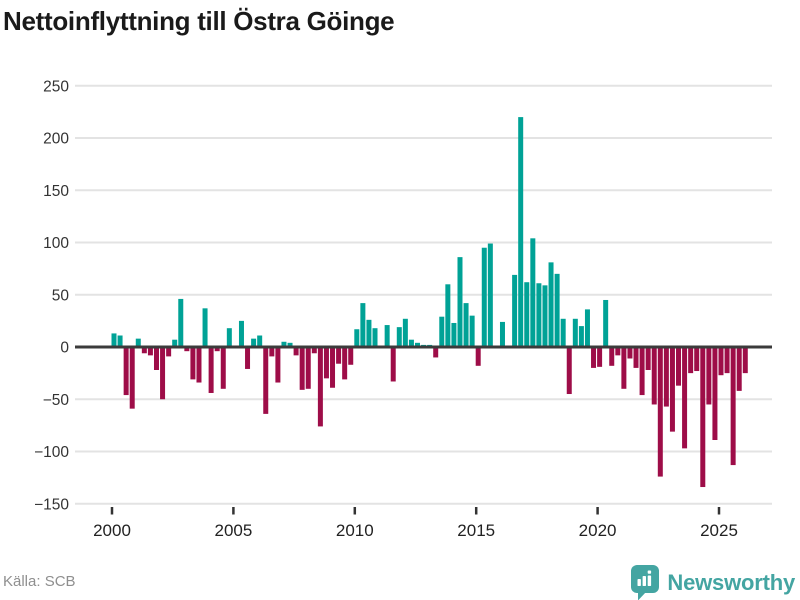  Describe the element at coordinates (476, 530) in the screenshot. I see `x-axis-tick-label: 2015` at that location.